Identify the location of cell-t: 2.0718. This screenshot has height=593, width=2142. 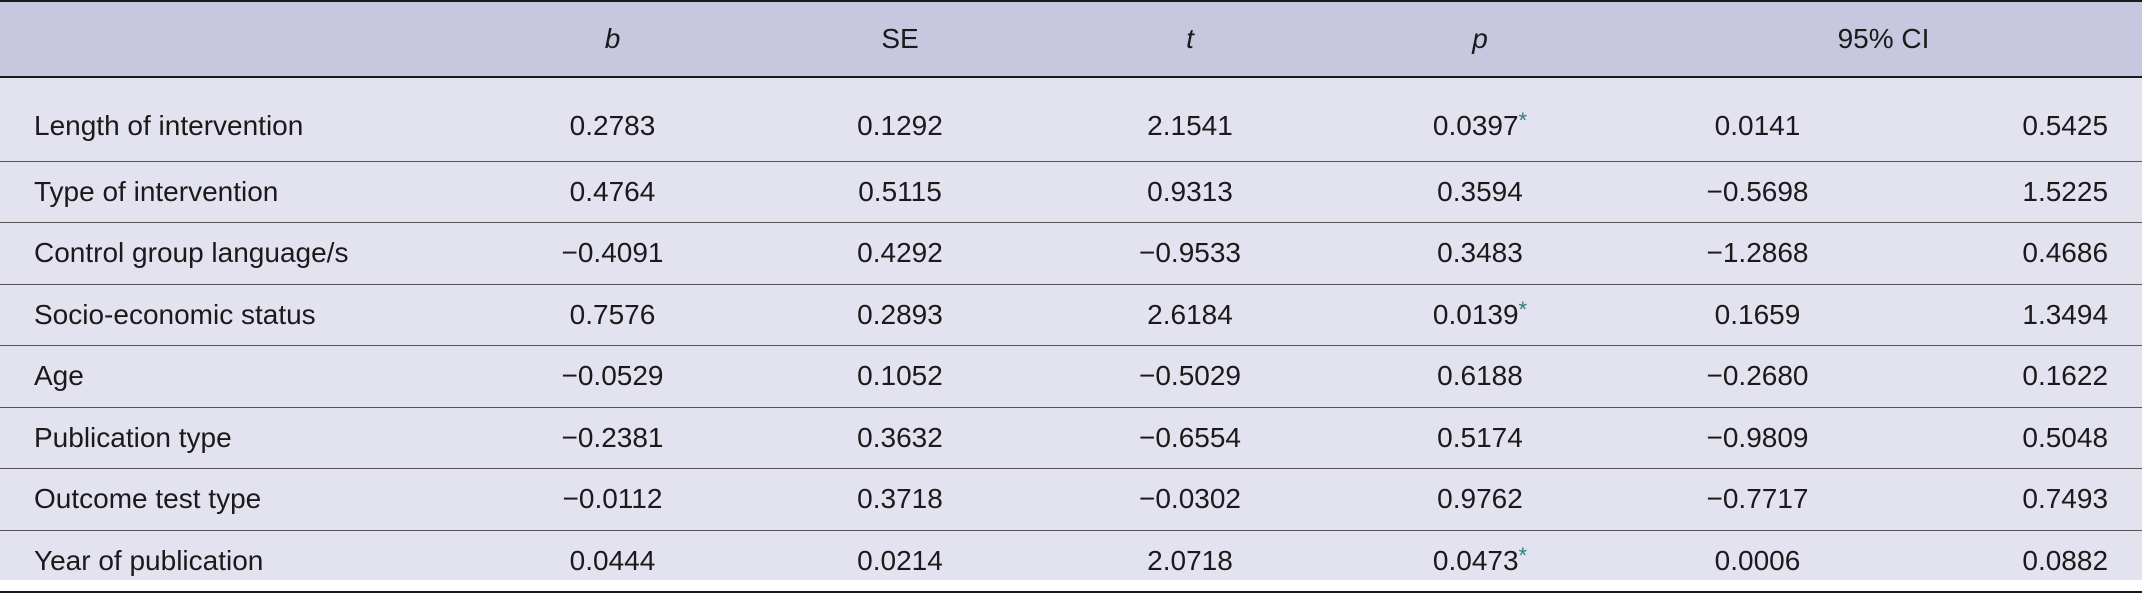
(1190, 560).